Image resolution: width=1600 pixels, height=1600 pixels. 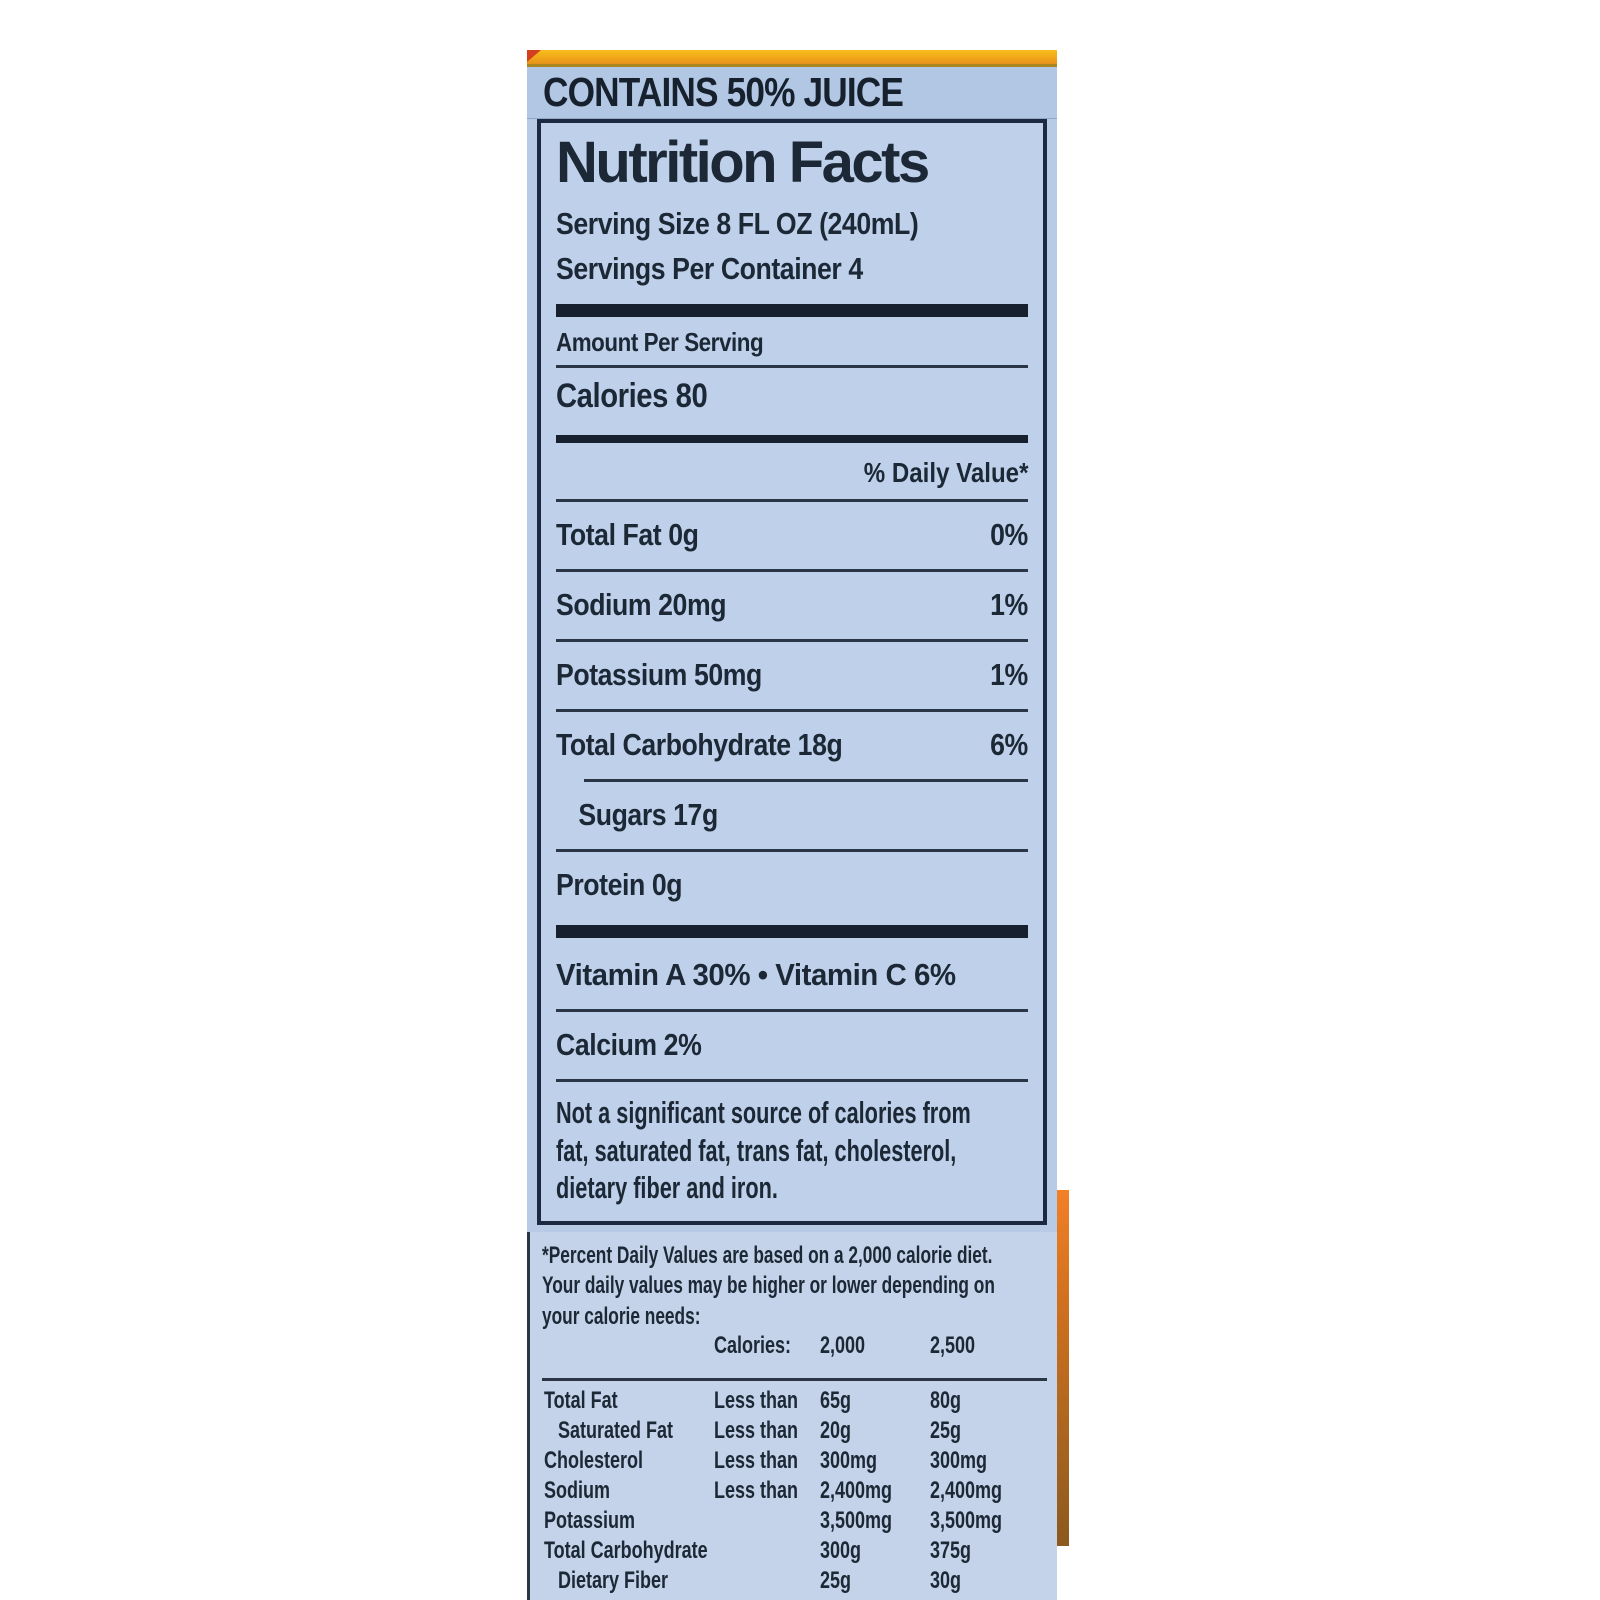 What do you see at coordinates (794, 1379) in the screenshot?
I see `table-rule` at bounding box center [794, 1379].